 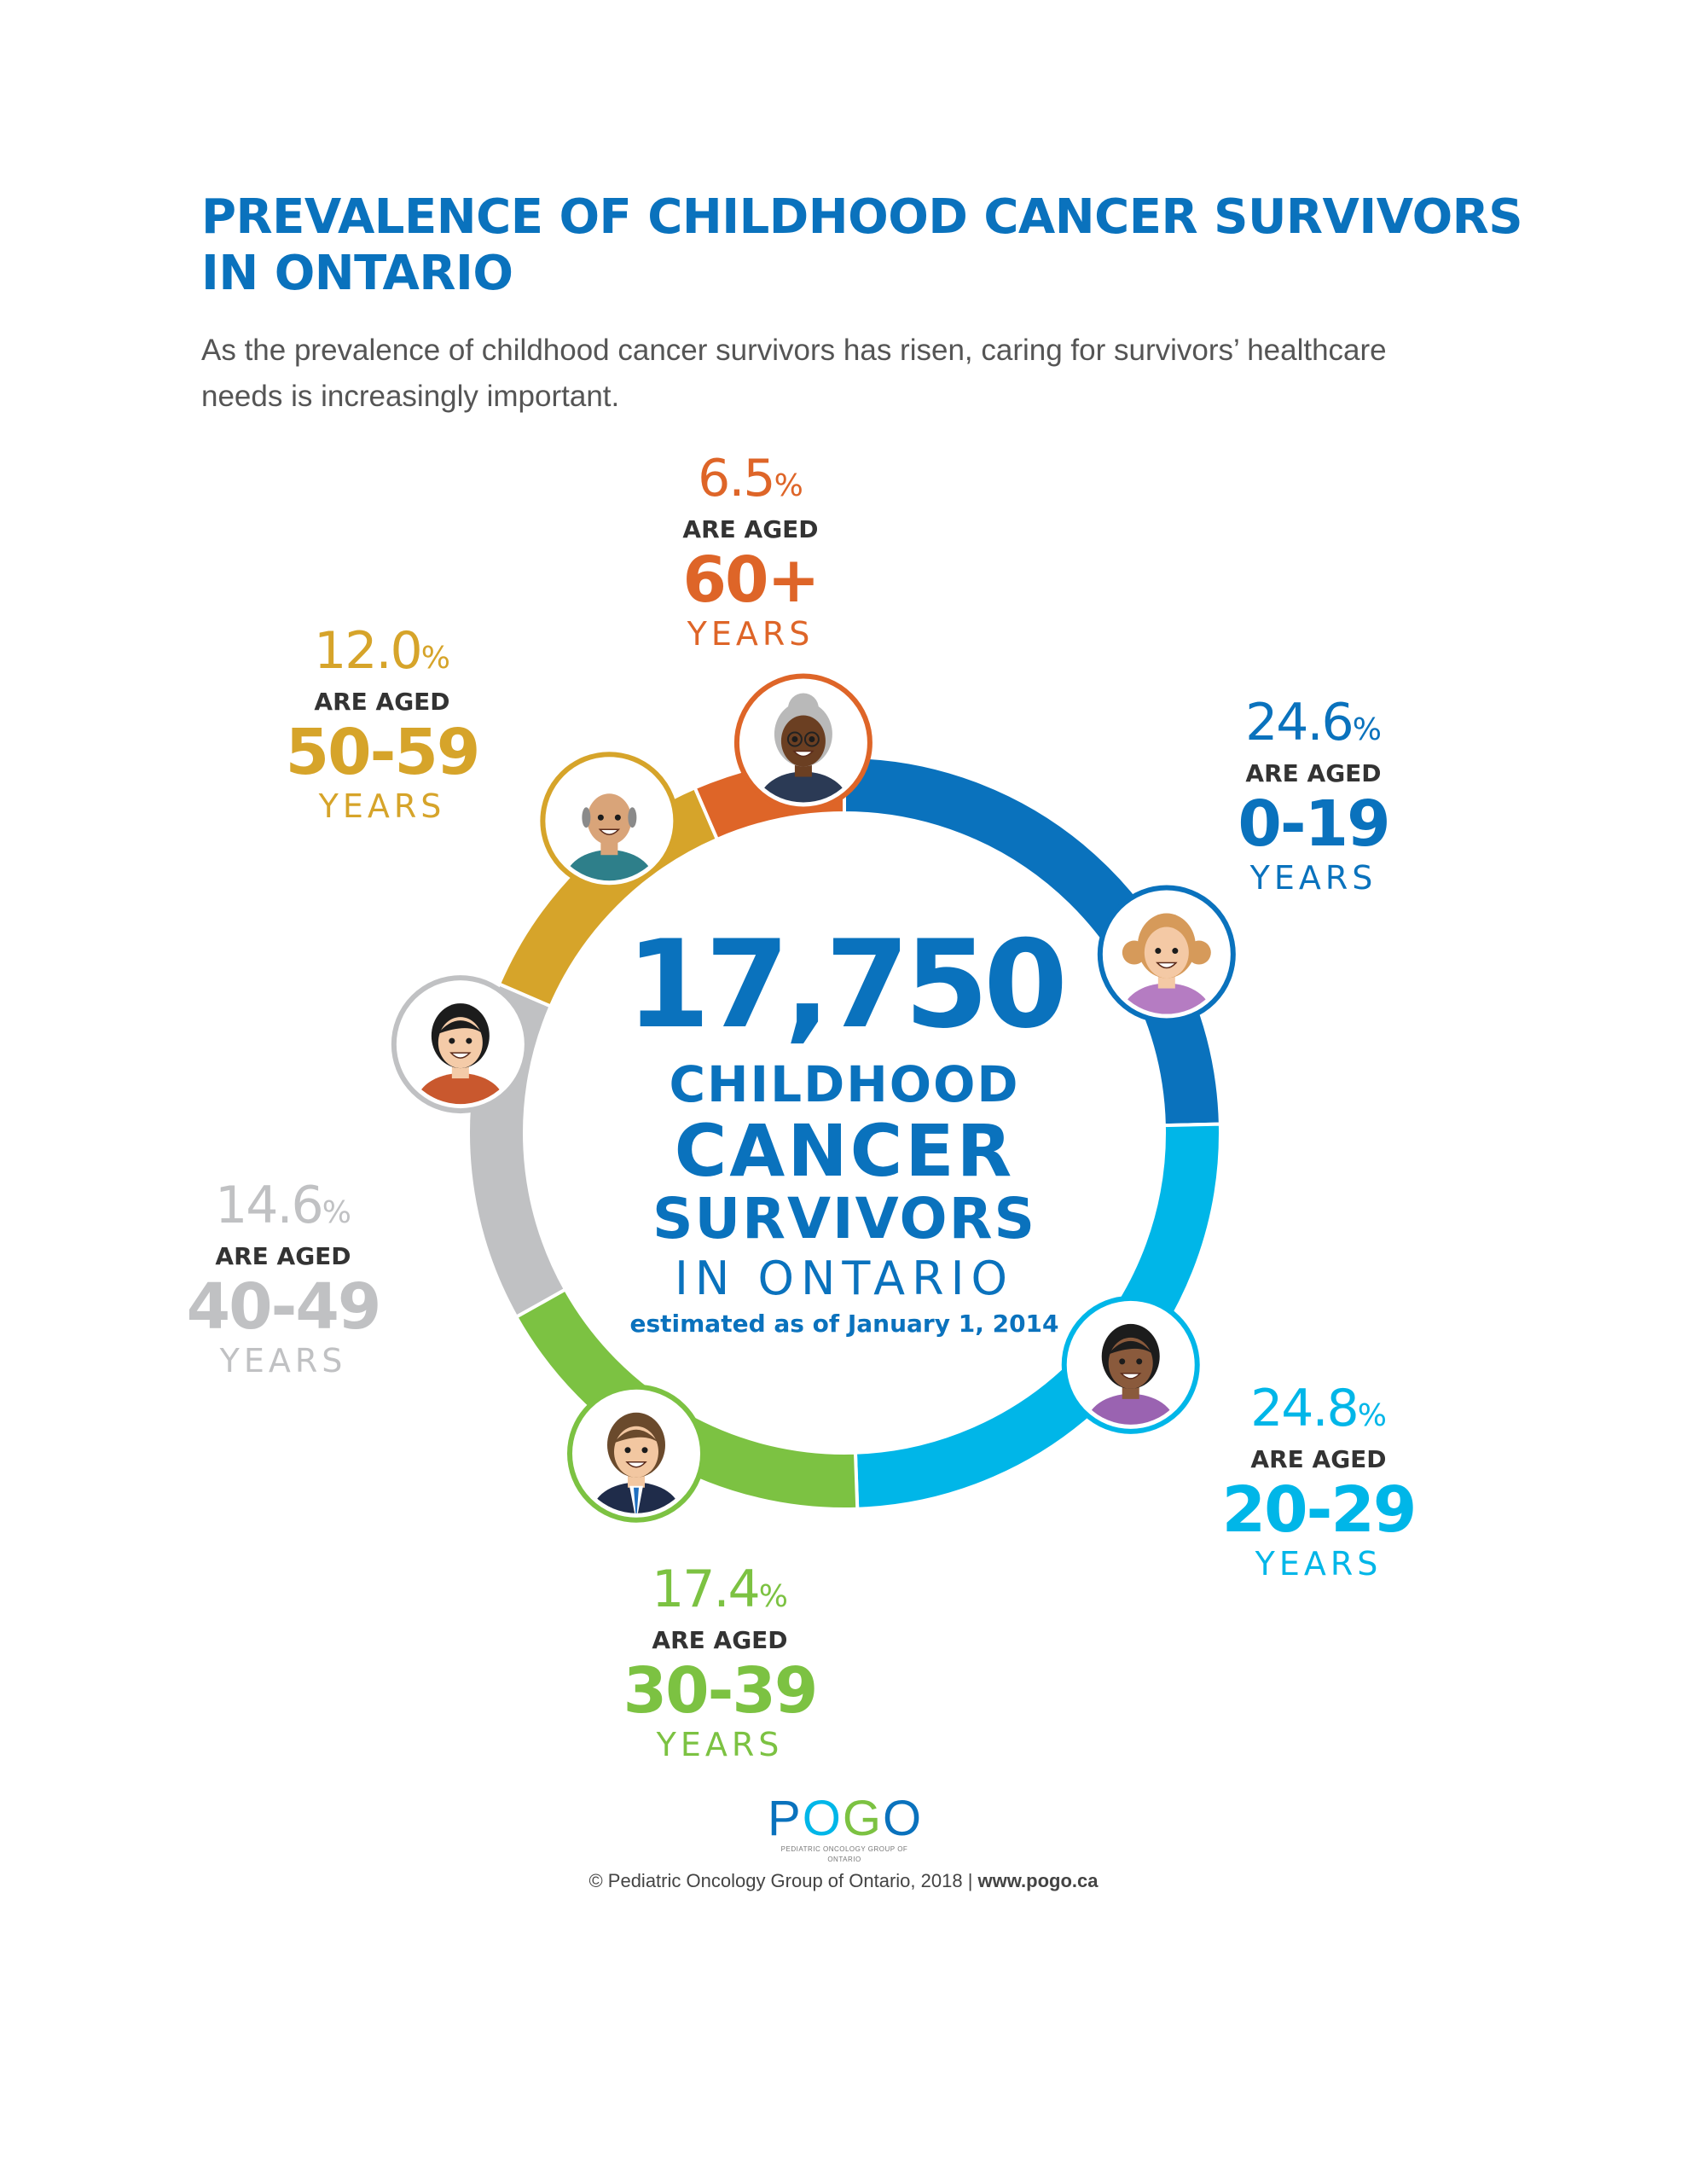 What do you see at coordinates (283, 1205) in the screenshot?
I see `pct-value: 14.6%` at bounding box center [283, 1205].